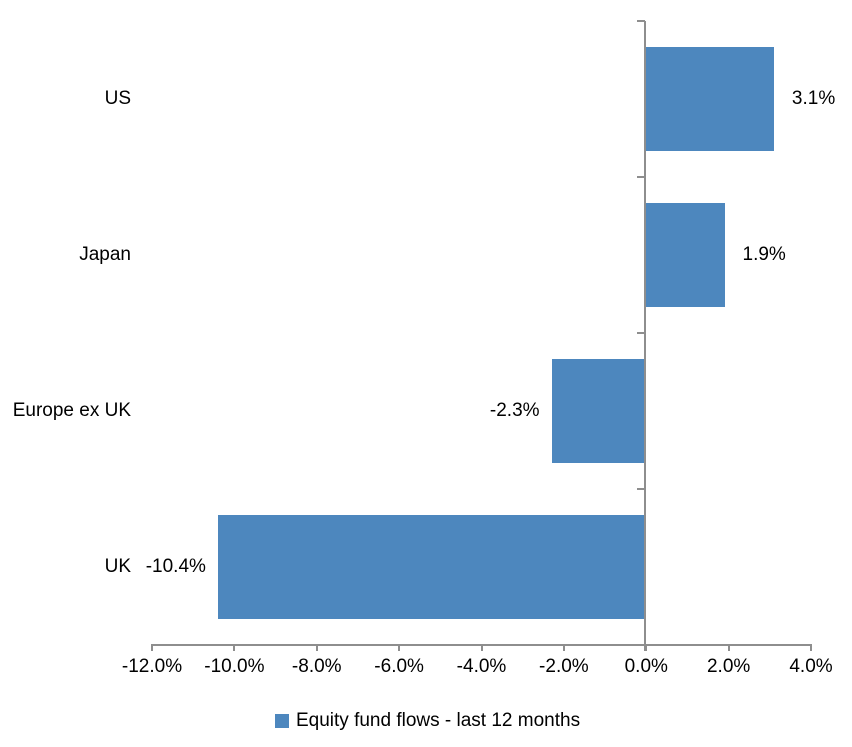 Image resolution: width=852 pixels, height=747 pixels. I want to click on bar-value-label: -10.4%, so click(175, 566).